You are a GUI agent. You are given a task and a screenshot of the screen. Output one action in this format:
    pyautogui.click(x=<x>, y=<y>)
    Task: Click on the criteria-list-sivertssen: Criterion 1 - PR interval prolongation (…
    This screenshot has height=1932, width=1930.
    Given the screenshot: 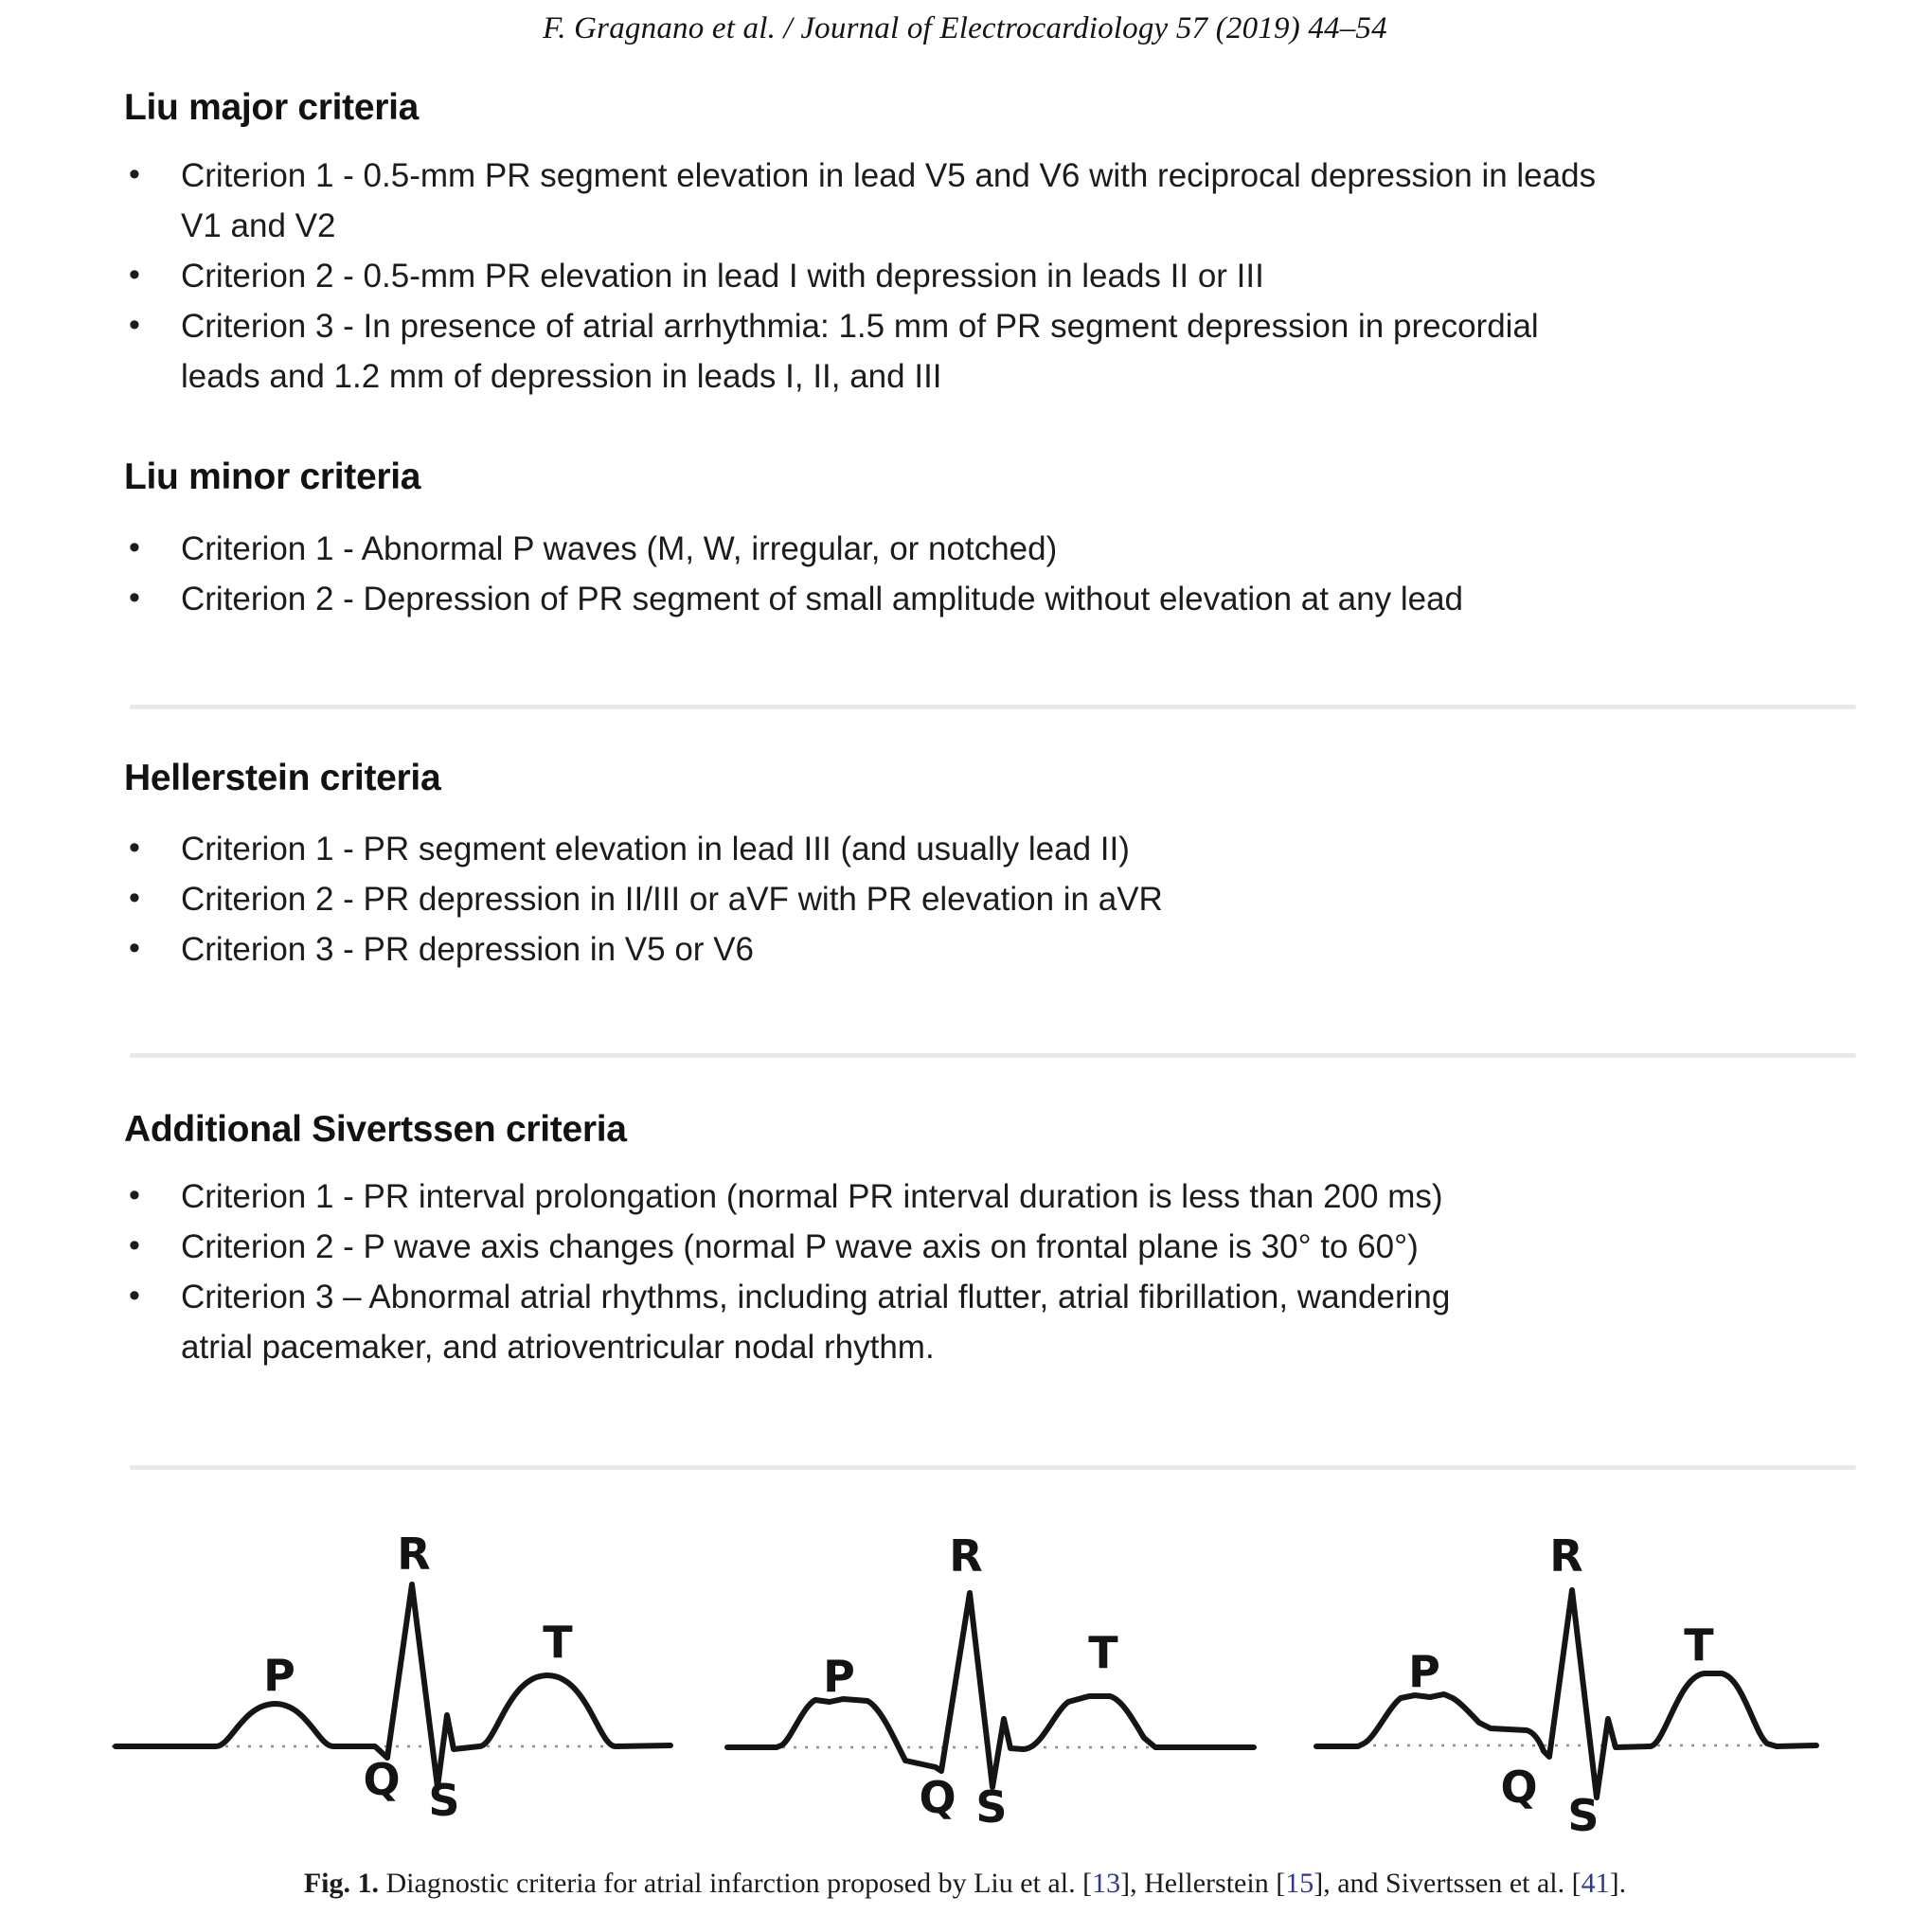 What is the action you would take?
    pyautogui.click(x=990, y=1271)
    